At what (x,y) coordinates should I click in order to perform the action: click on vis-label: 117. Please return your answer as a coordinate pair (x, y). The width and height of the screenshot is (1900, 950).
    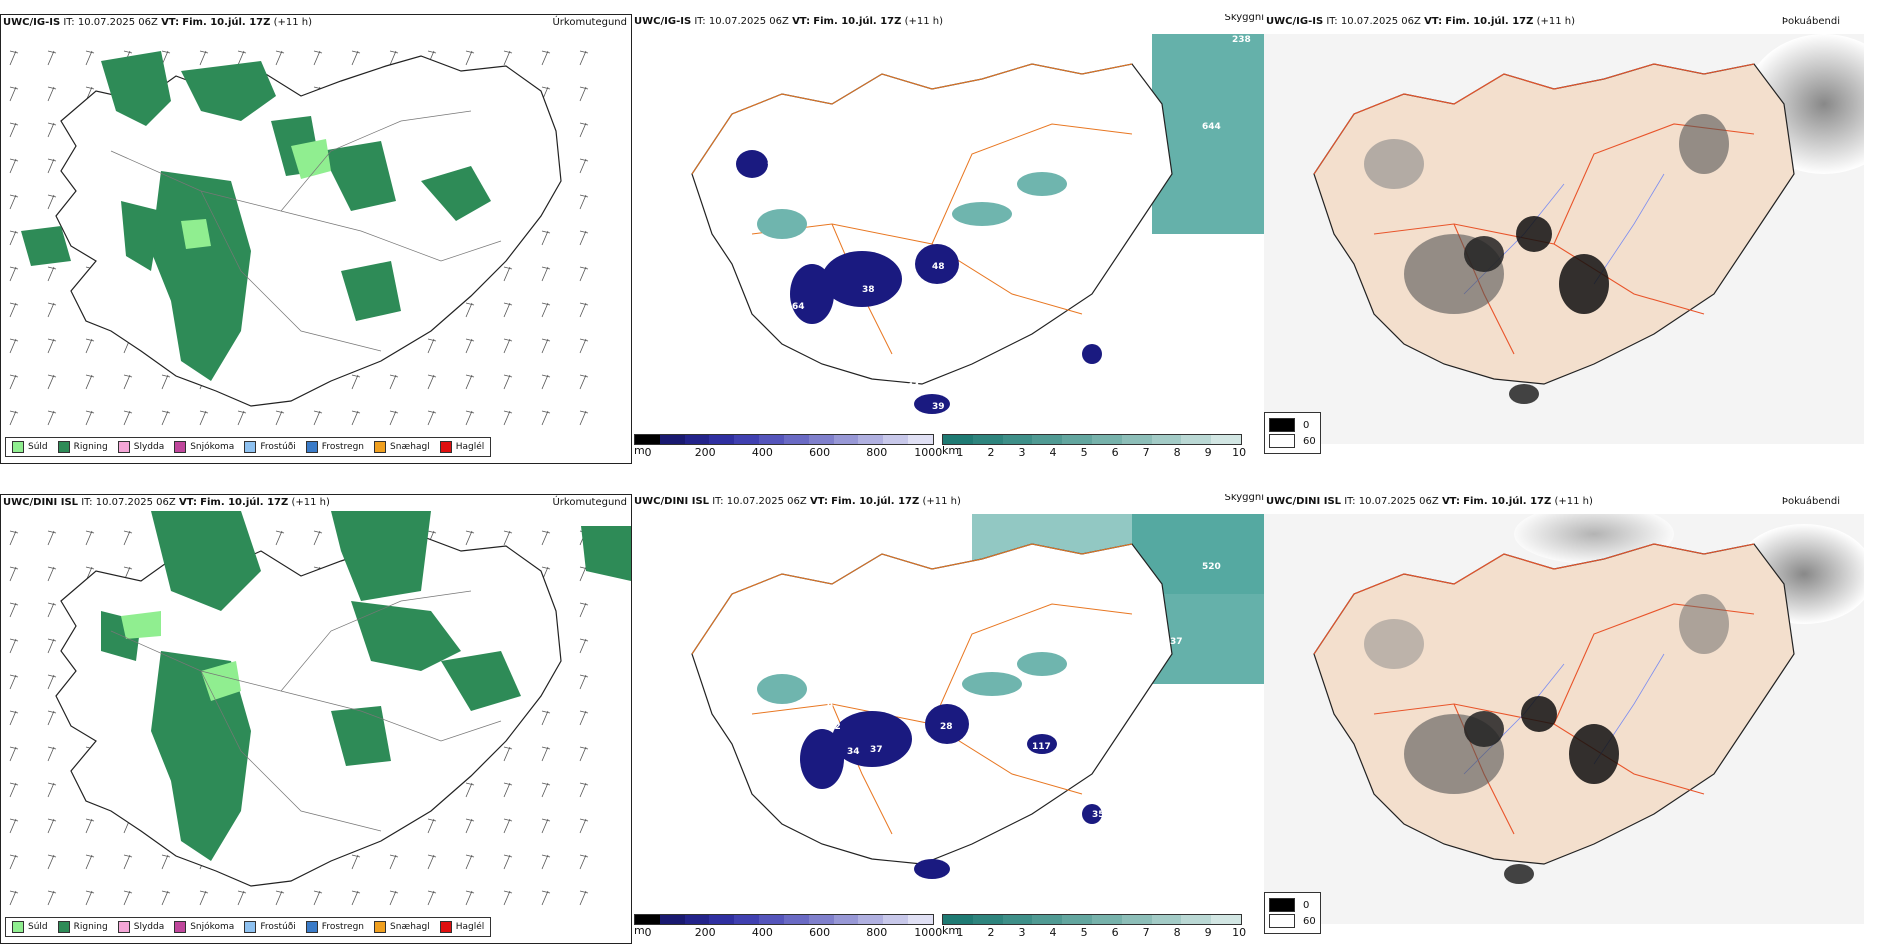
    Looking at the image, I should click on (1041, 747).